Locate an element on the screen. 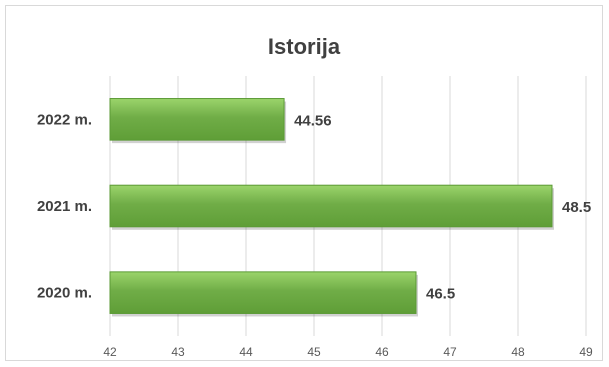 This screenshot has height=367, width=609. x-tick-label: 47 is located at coordinates (450, 352).